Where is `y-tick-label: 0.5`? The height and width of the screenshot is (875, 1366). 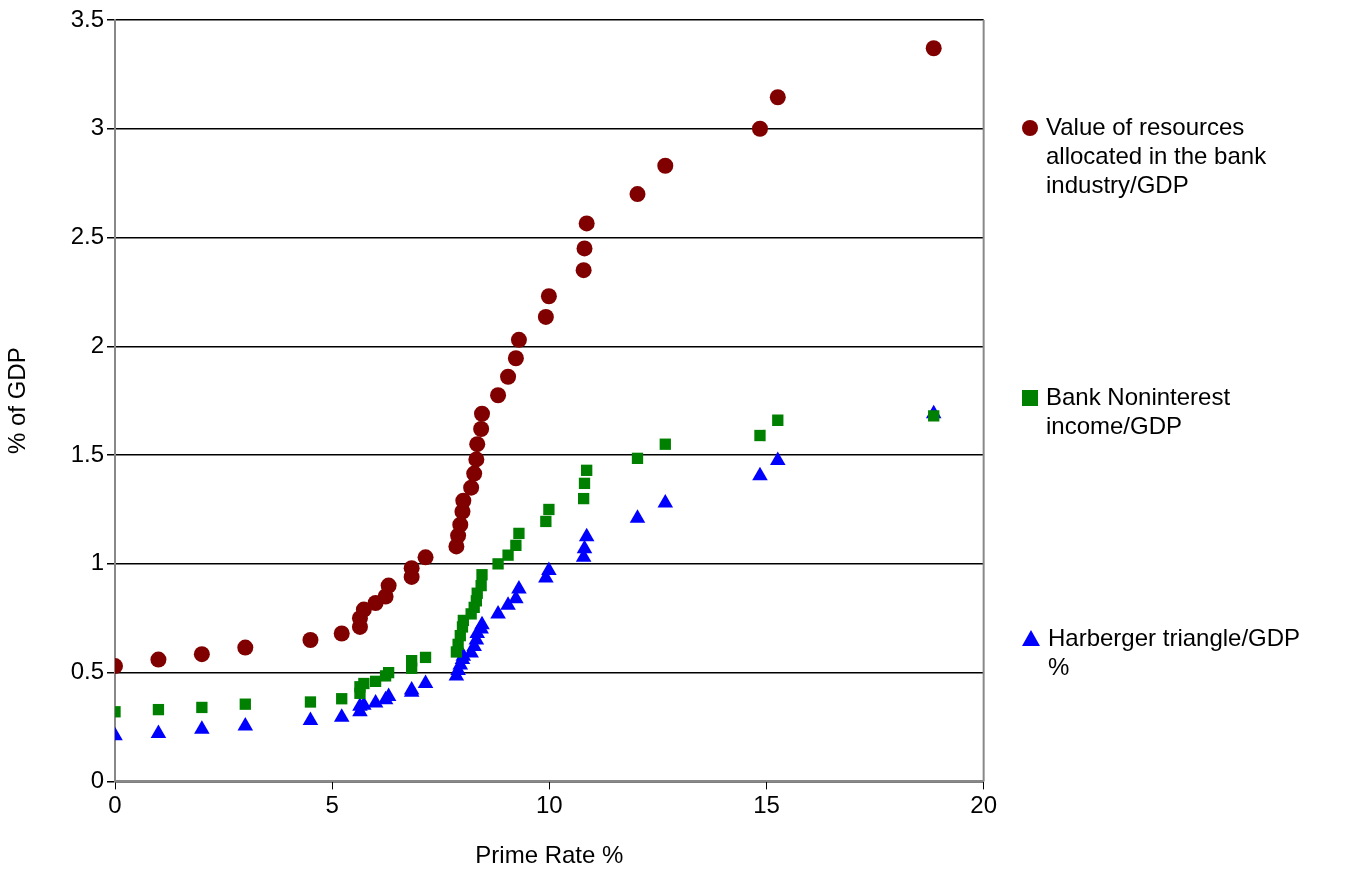
y-tick-label: 0.5 is located at coordinates (87, 671).